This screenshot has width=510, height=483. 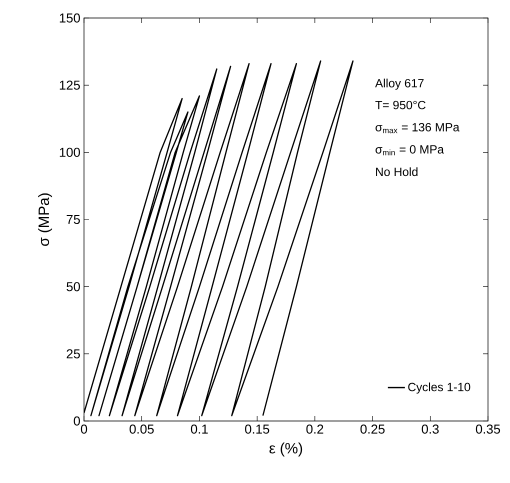 I want to click on legend-label: Cycles 1-10, so click(x=439, y=388).